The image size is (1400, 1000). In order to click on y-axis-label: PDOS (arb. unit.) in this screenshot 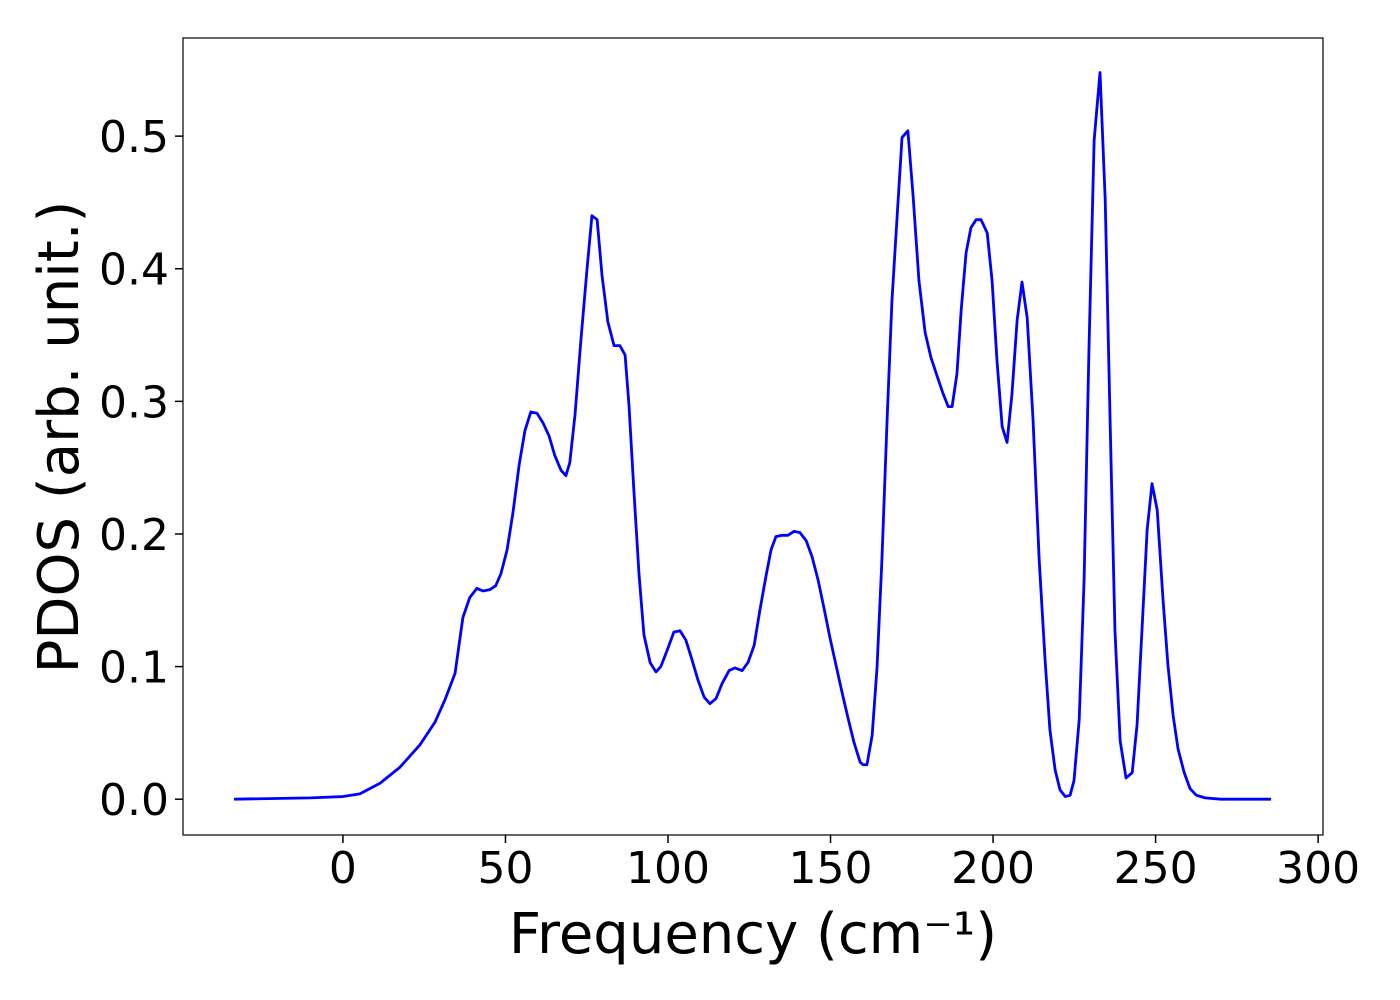, I will do `click(59, 437)`.